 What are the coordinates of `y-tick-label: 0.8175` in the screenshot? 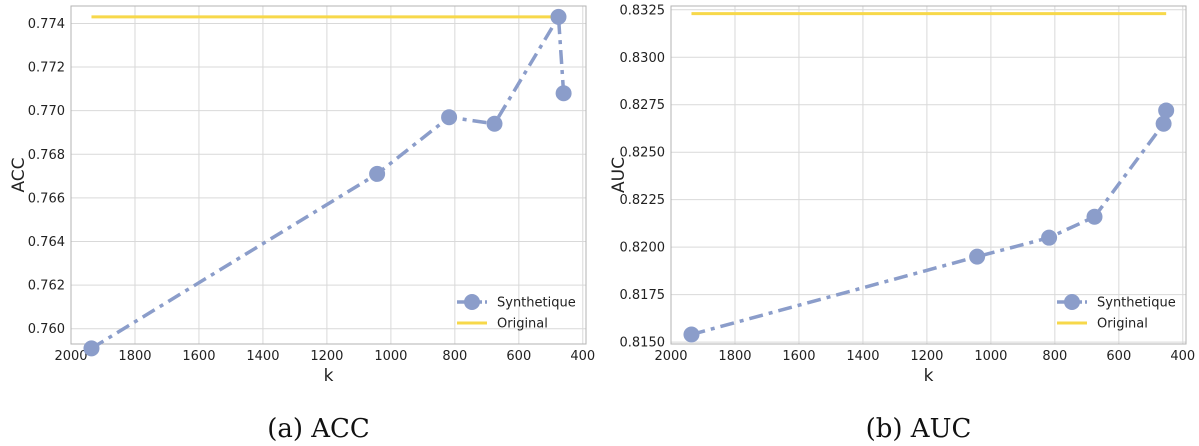 It's located at (643, 295).